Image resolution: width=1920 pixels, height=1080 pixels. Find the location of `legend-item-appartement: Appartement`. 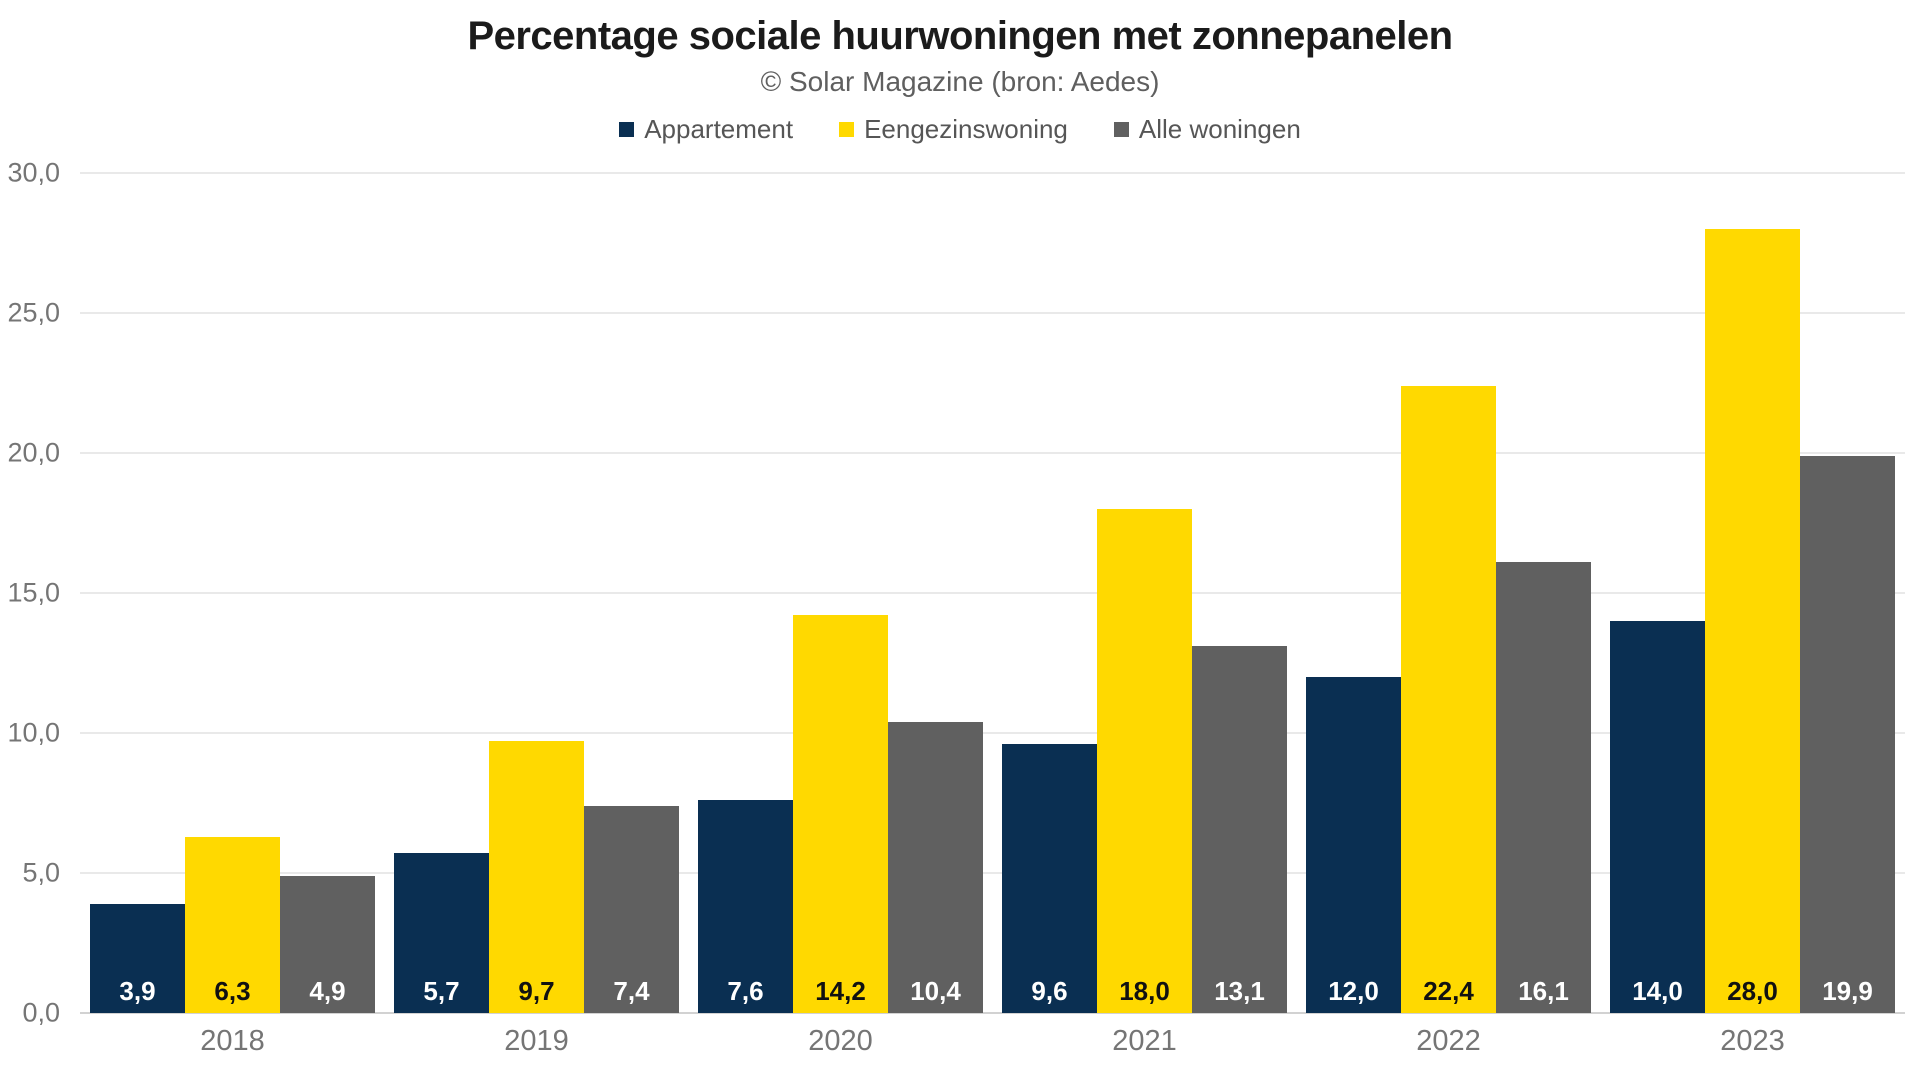

legend-item-appartement: Appartement is located at coordinates (706, 129).